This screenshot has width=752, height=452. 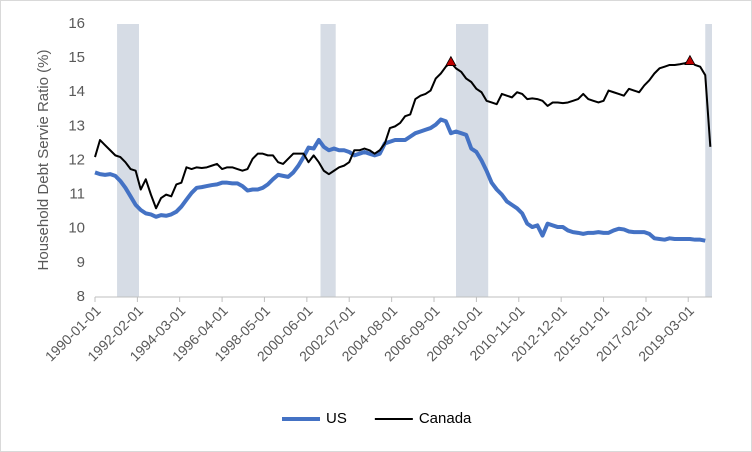 I want to click on legend-label: US, so click(x=336, y=418).